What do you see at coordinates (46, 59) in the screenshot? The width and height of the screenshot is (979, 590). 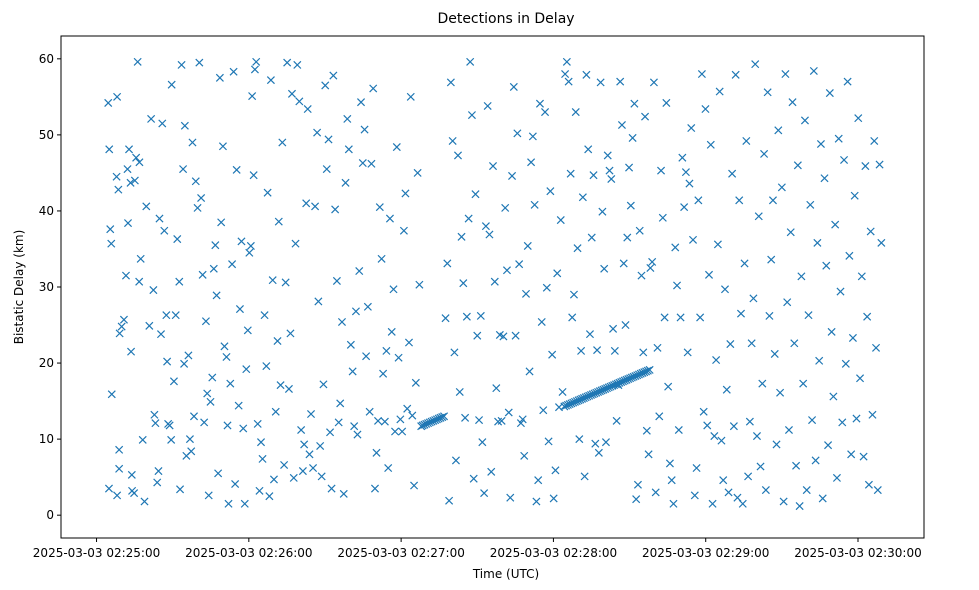 I see `y-tick-label: 60` at bounding box center [46, 59].